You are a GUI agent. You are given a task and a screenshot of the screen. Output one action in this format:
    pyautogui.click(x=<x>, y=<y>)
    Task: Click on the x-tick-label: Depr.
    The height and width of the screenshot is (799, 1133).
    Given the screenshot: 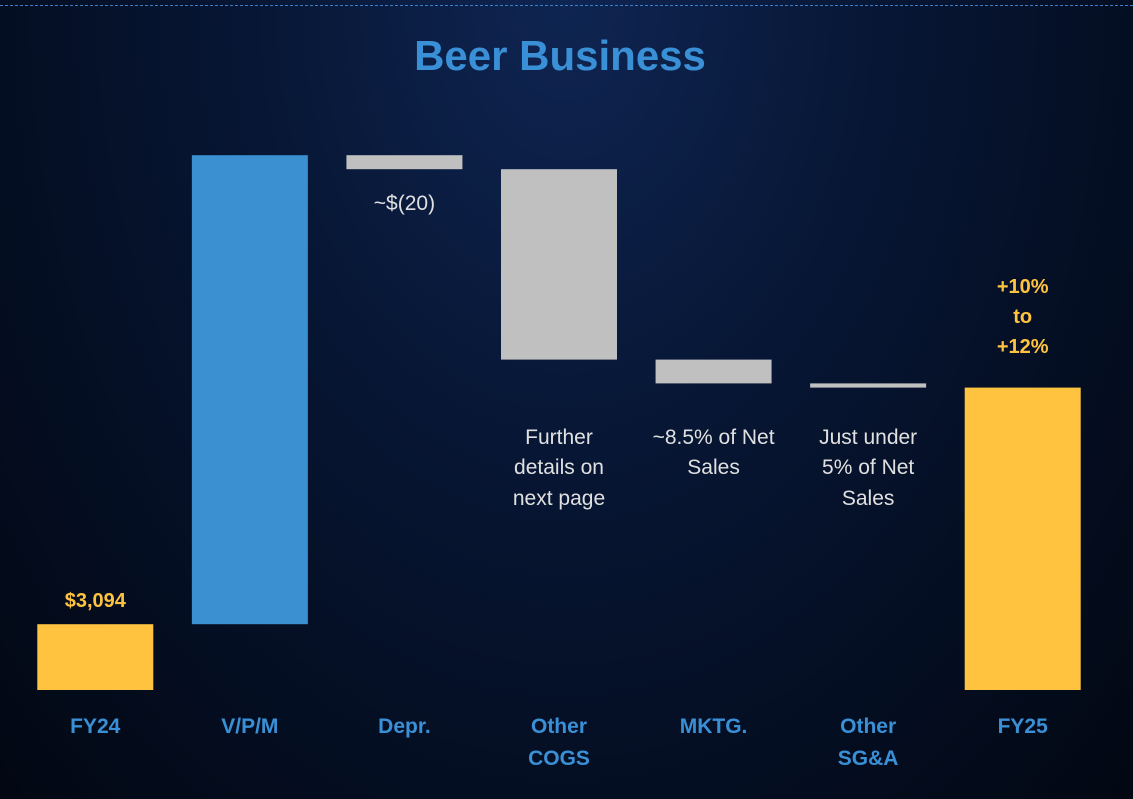 What is the action you would take?
    pyautogui.click(x=404, y=726)
    